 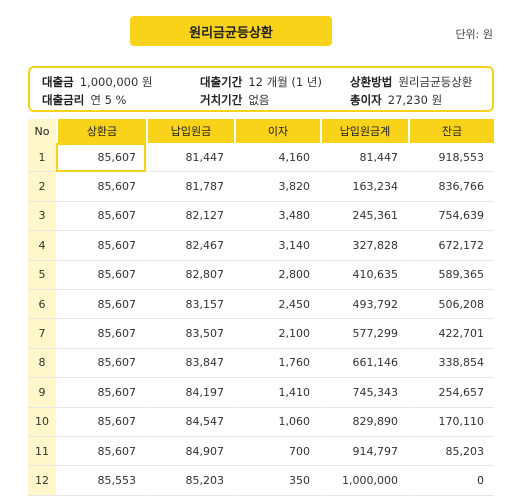 I want to click on cumulative-principal-cell: 327,828, so click(x=364, y=246).